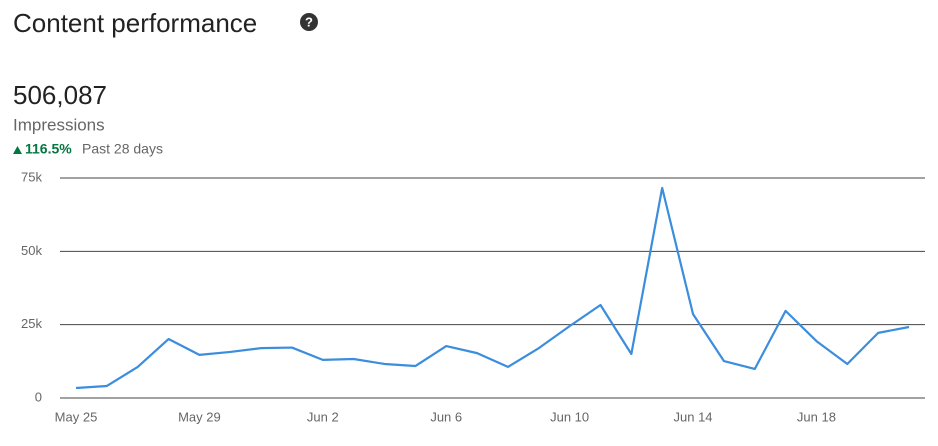 The height and width of the screenshot is (446, 938). What do you see at coordinates (31, 250) in the screenshot?
I see `y-tick-label: 50k` at bounding box center [31, 250].